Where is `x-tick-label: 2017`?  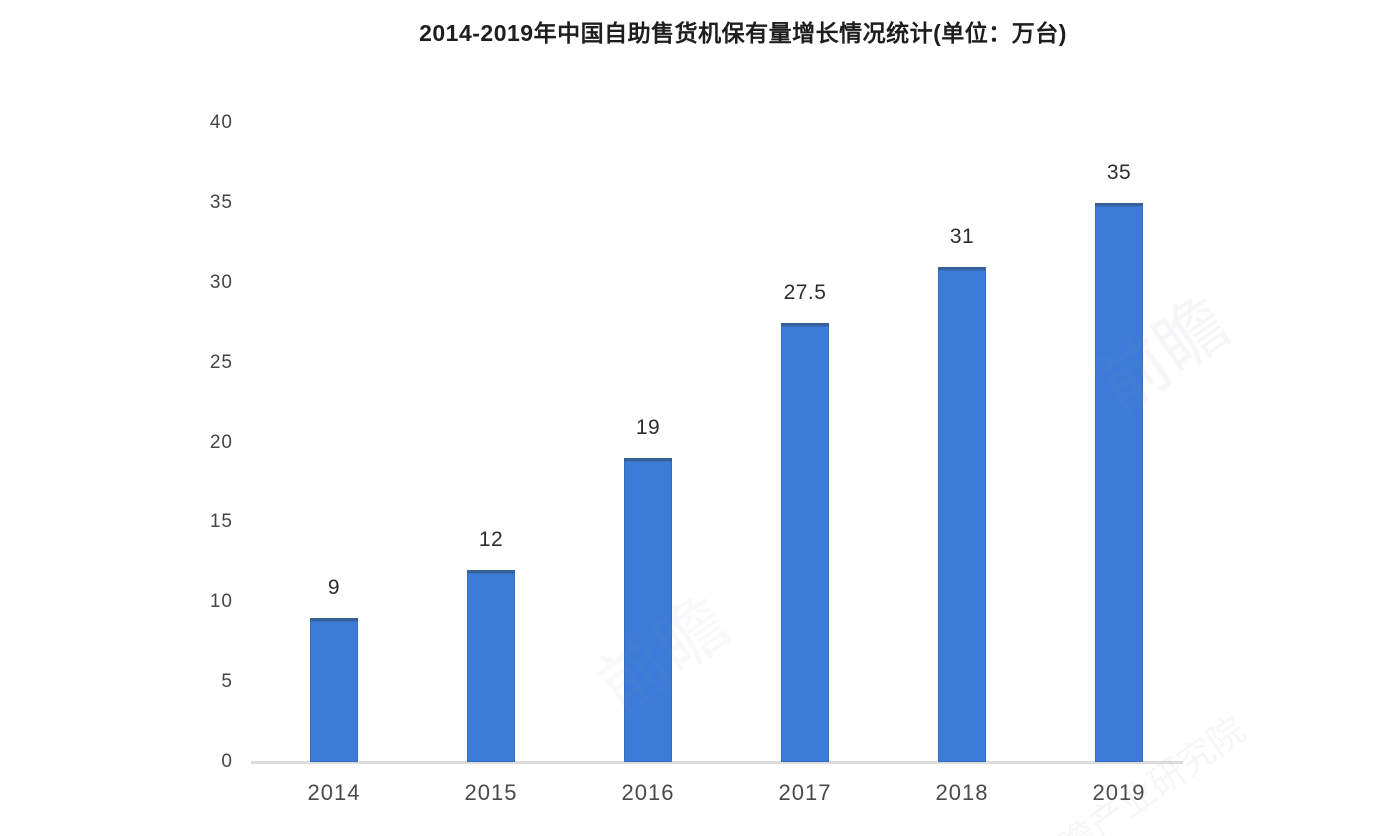 x-tick-label: 2017 is located at coordinates (805, 792).